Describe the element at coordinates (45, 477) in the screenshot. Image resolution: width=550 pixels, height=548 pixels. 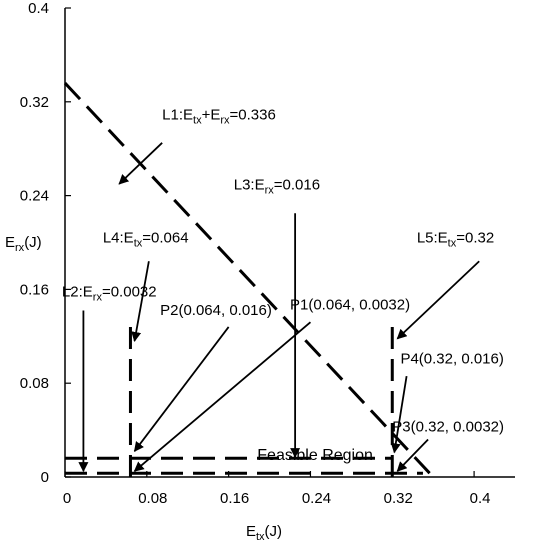
I see `y-tick-label: 0` at that location.